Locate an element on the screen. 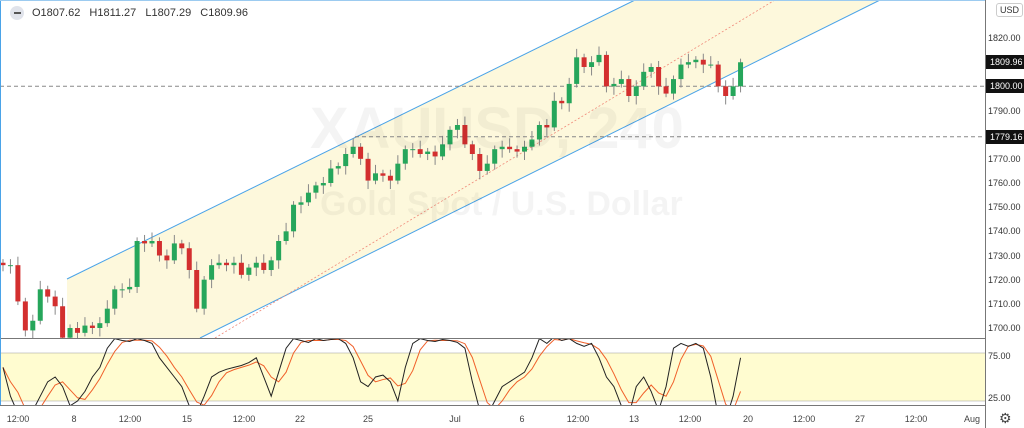  time-tick: 15 is located at coordinates (187, 419).